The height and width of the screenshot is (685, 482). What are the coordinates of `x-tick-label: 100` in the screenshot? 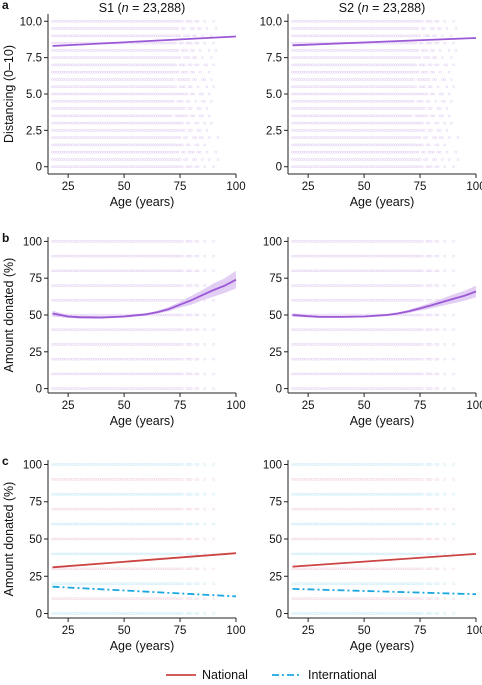 It's located at (474, 187).